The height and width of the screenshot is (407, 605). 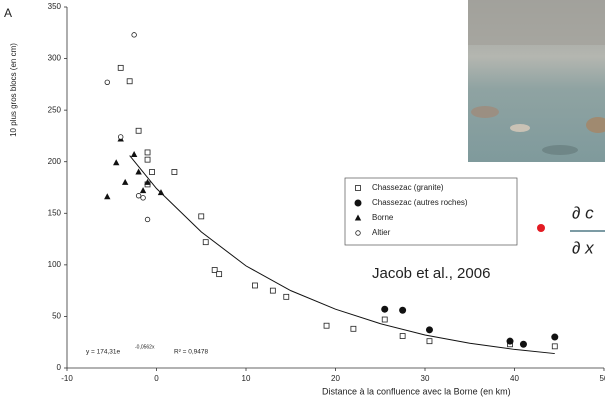 What do you see at coordinates (156, 378) in the screenshot?
I see `x-tick-label: 0` at bounding box center [156, 378].